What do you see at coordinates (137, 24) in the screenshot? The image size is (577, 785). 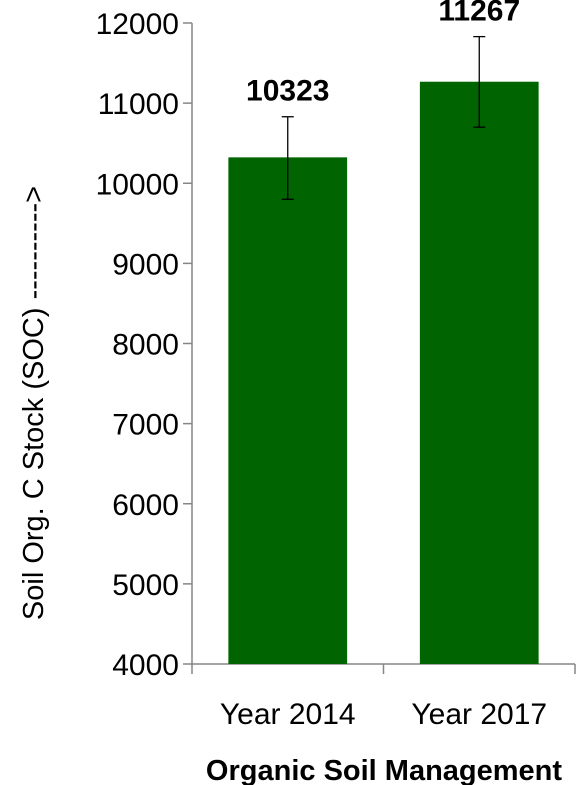 I see `y-tick-label: 12000` at bounding box center [137, 24].